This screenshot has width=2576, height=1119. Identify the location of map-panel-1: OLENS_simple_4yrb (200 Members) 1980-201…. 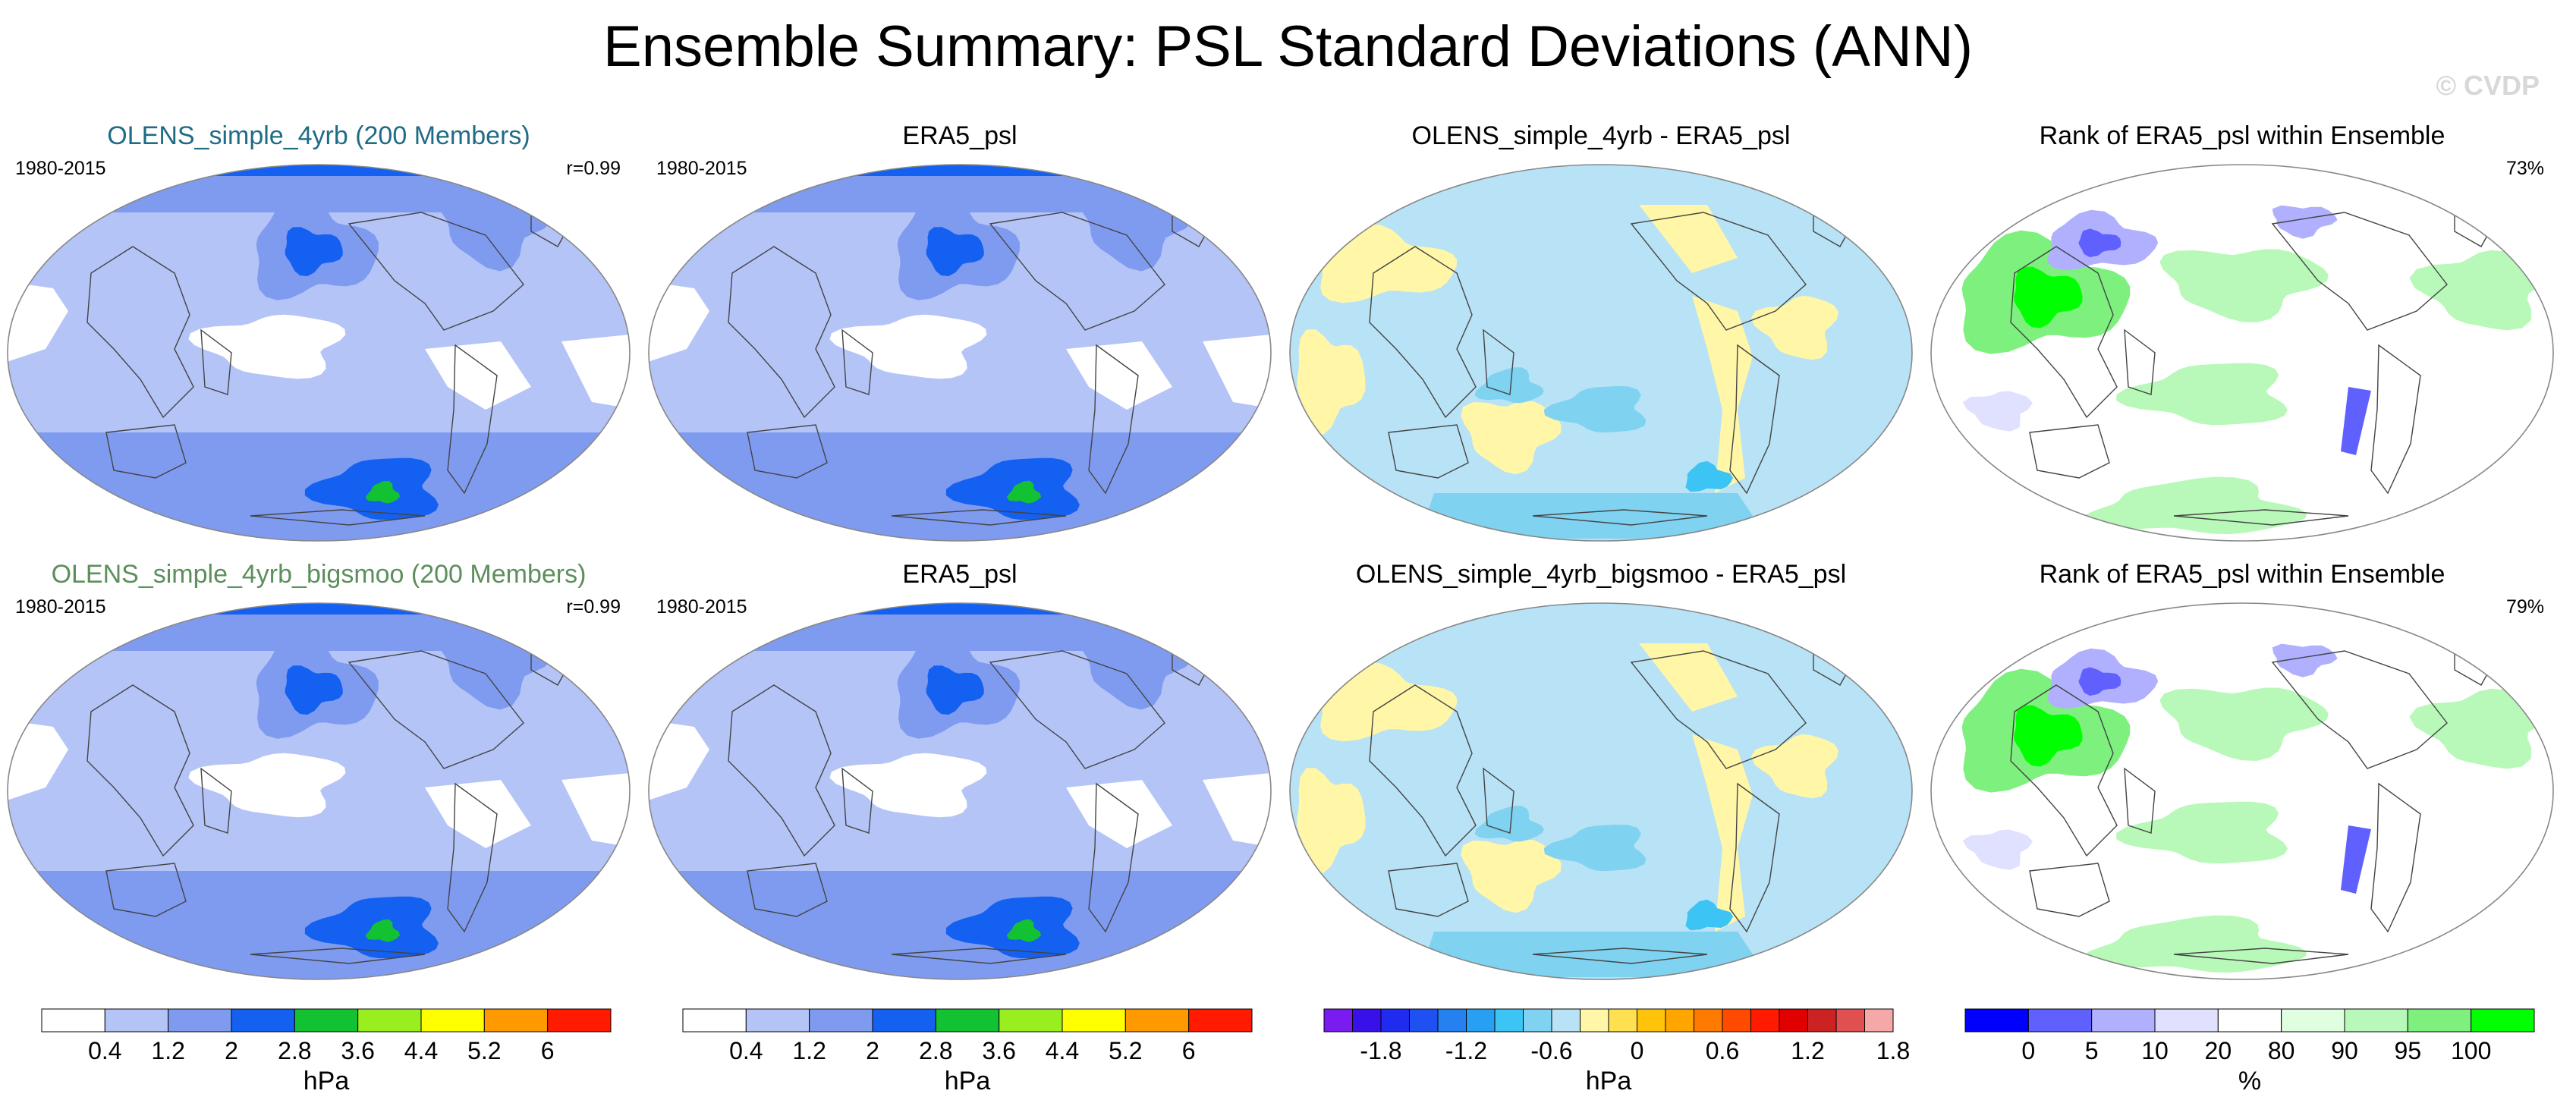
(318, 335).